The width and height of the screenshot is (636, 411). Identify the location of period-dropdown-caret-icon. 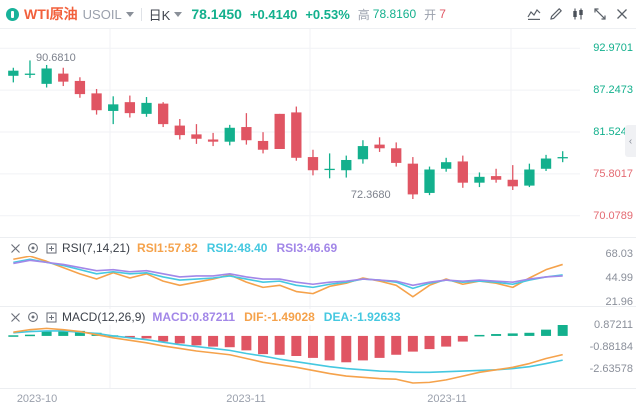
(178, 14).